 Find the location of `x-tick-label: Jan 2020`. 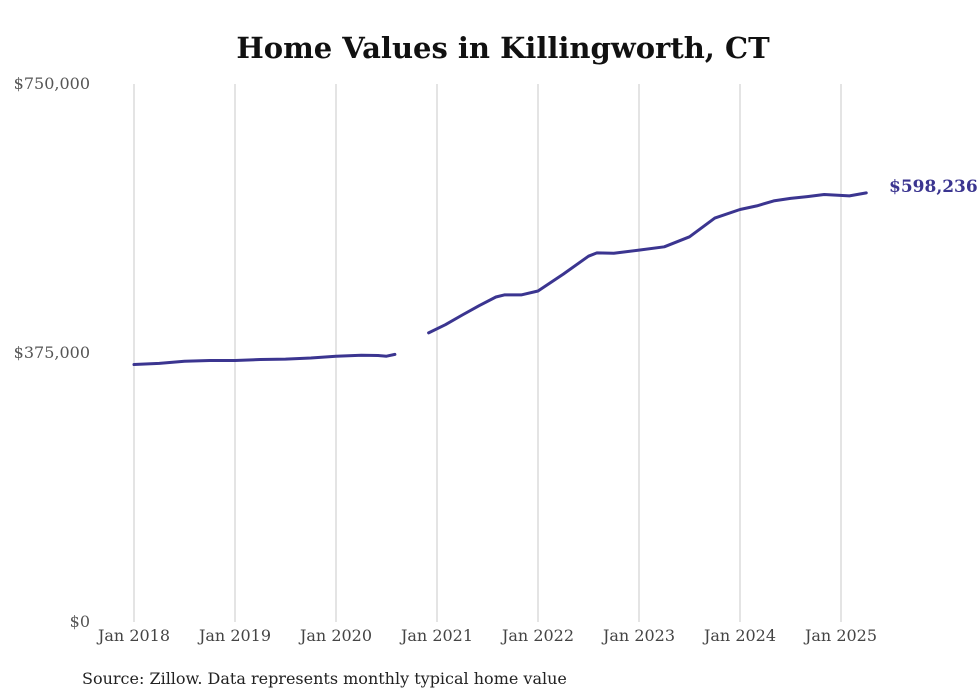

x-tick-label: Jan 2020 is located at coordinates (335, 635).